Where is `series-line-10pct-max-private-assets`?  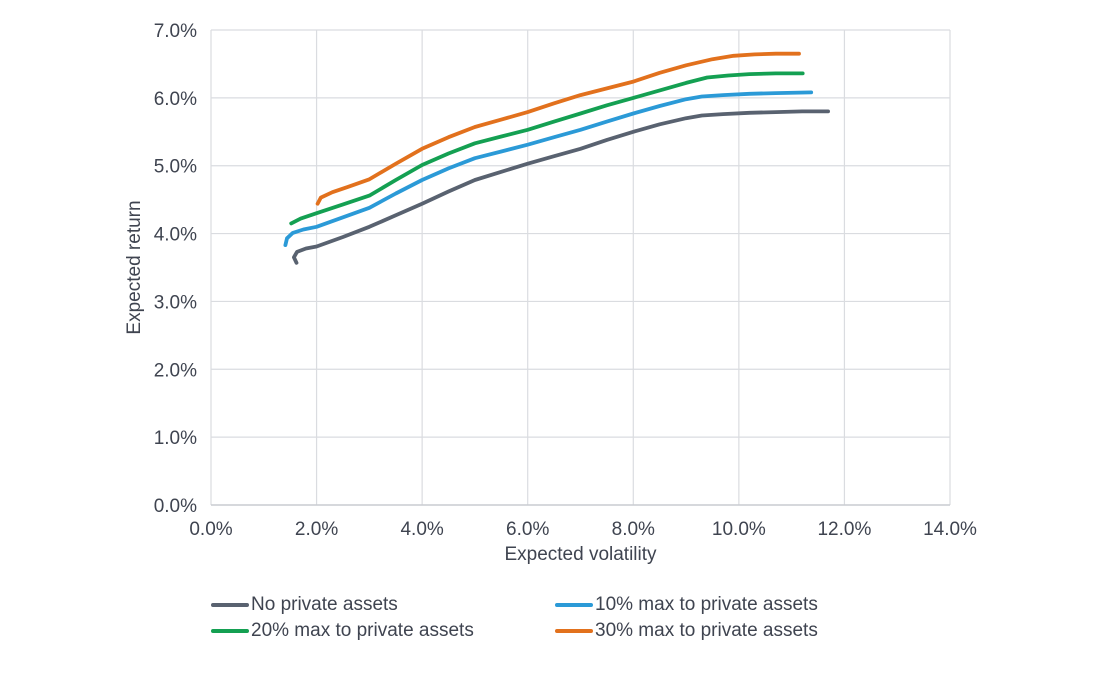
series-line-10pct-max-private-assets is located at coordinates (548, 168).